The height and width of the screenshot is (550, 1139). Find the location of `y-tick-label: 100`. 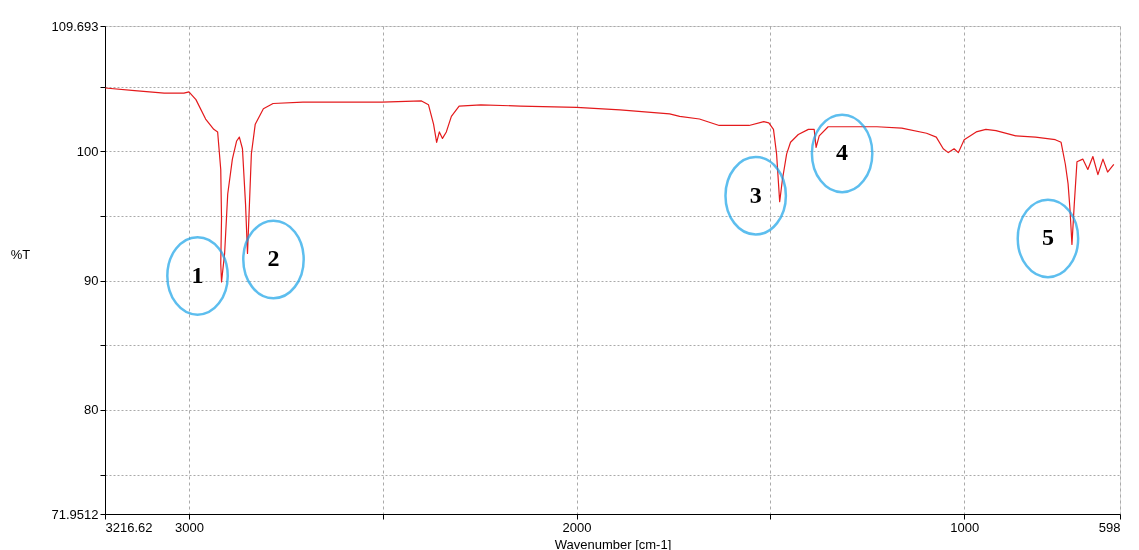

y-tick-label: 100 is located at coordinates (87, 151).